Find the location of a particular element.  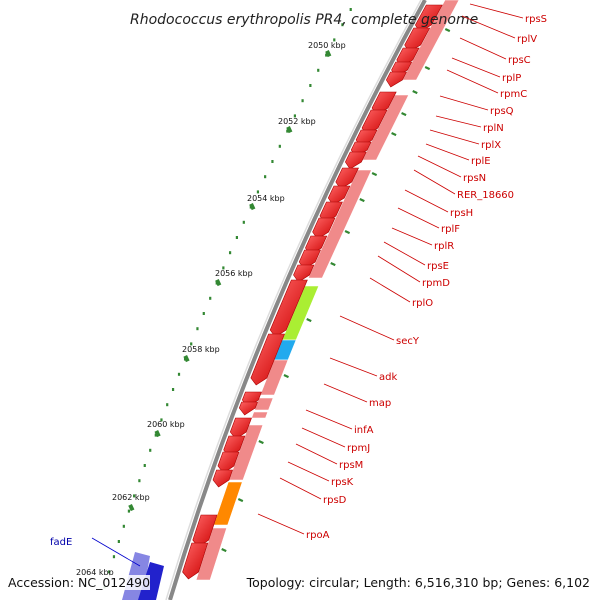

gene-label-rplR: rplR is located at coordinates (444, 246).